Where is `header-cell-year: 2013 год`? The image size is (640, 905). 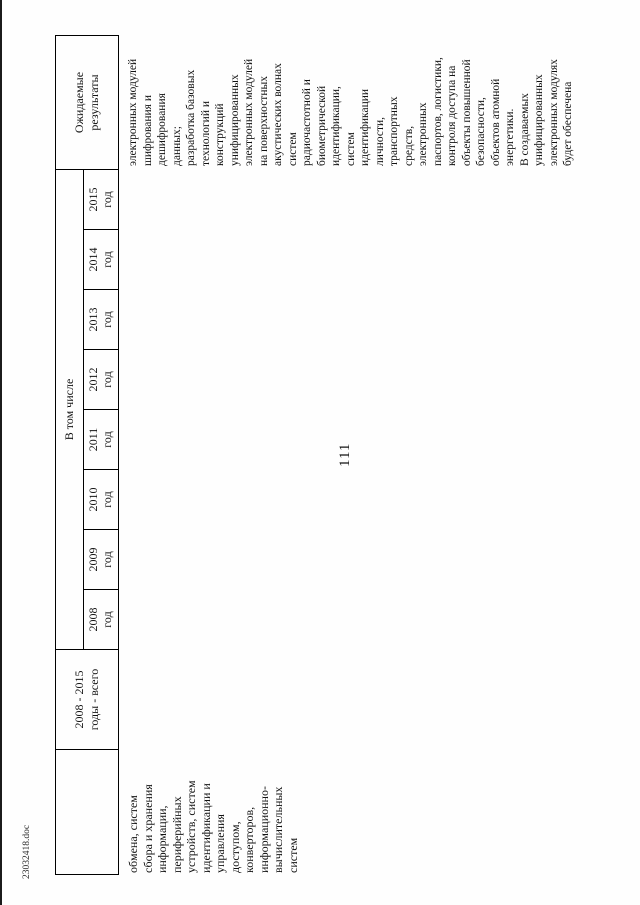
header-cell-year: 2013 год is located at coordinates (101, 319).